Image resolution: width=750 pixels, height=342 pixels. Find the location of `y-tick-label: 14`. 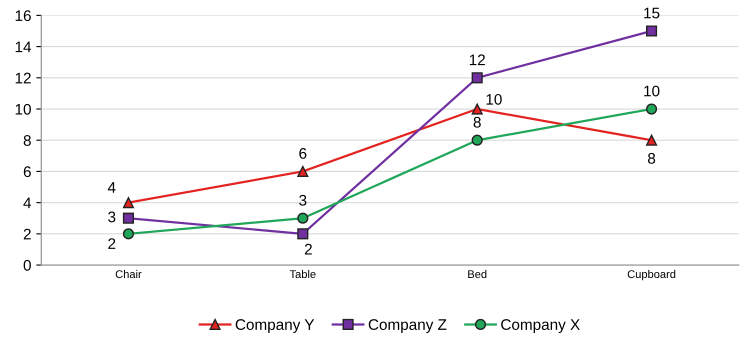

y-tick-label: 14 is located at coordinates (24, 47).